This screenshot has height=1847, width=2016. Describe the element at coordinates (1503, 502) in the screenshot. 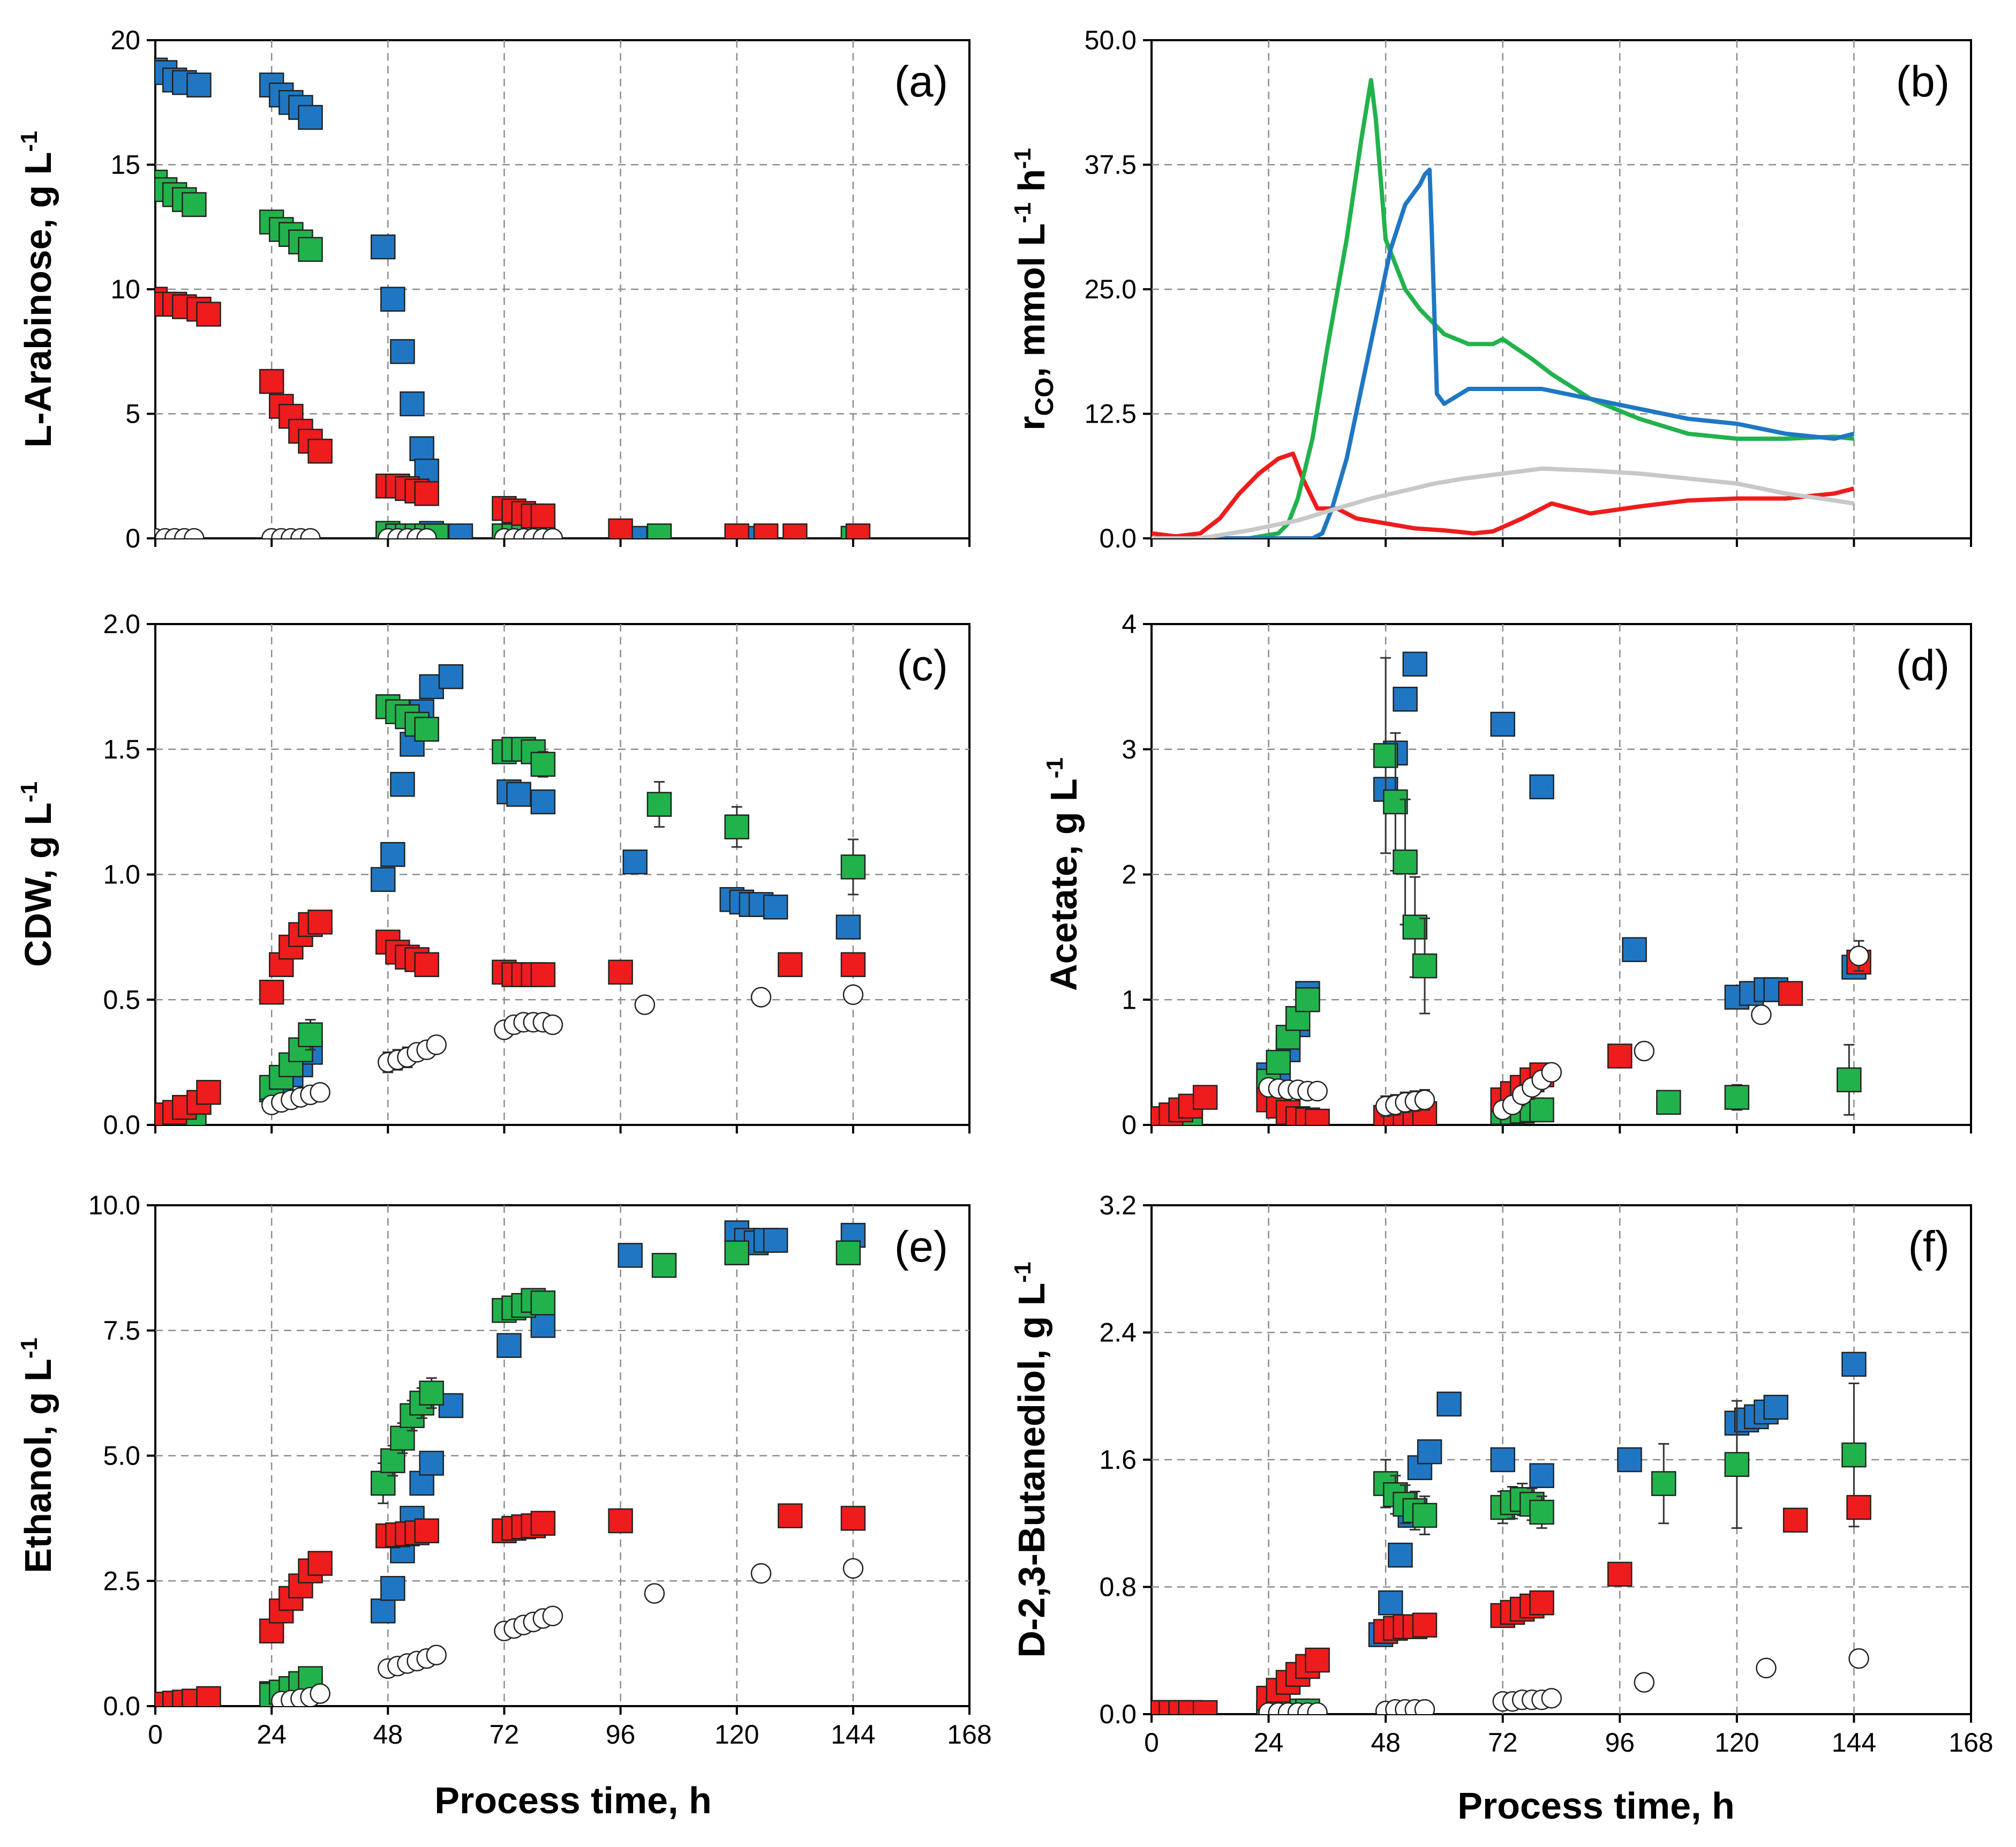

I see `series-line-gray` at that location.